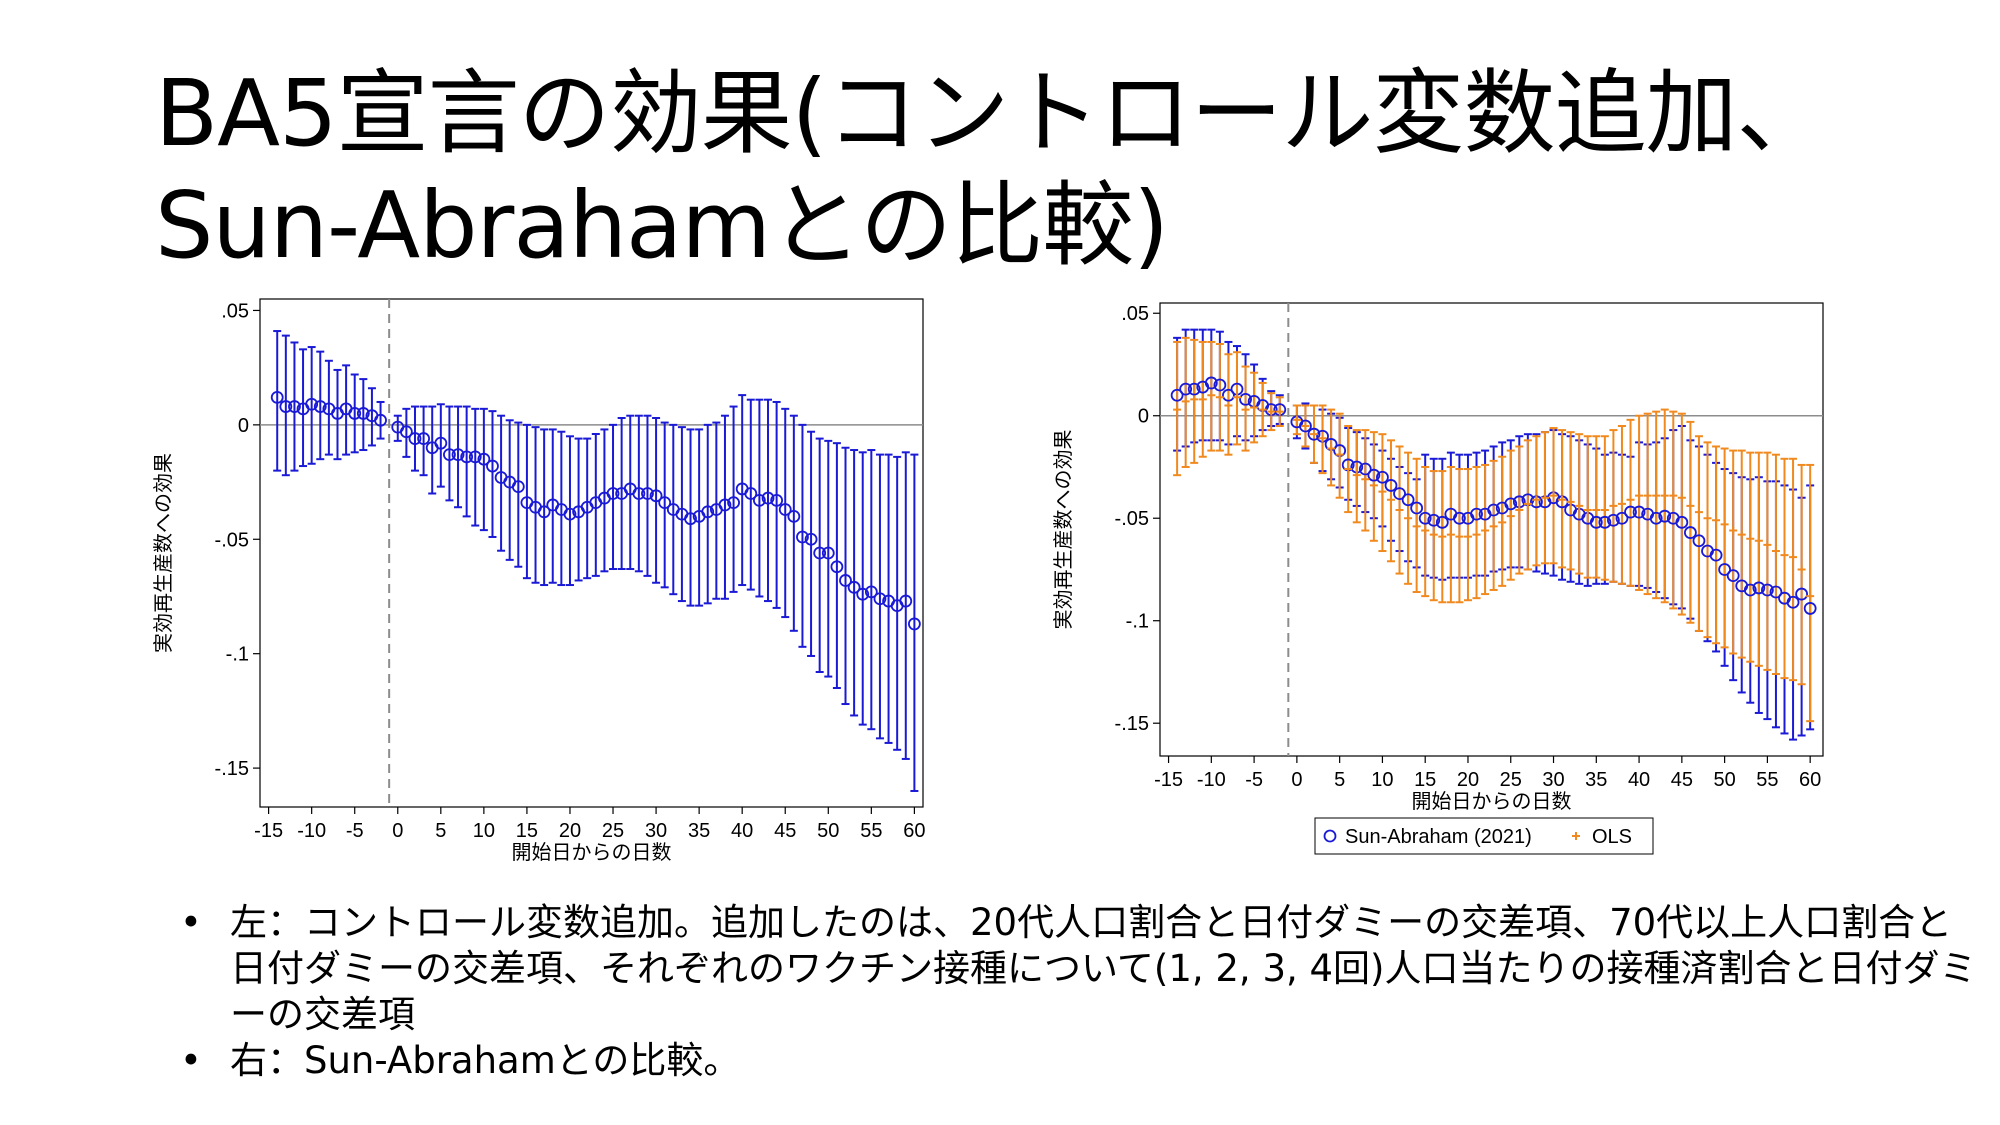 The width and height of the screenshot is (2000, 1125). I want to click on legend-marker-plus, so click(1576, 836).